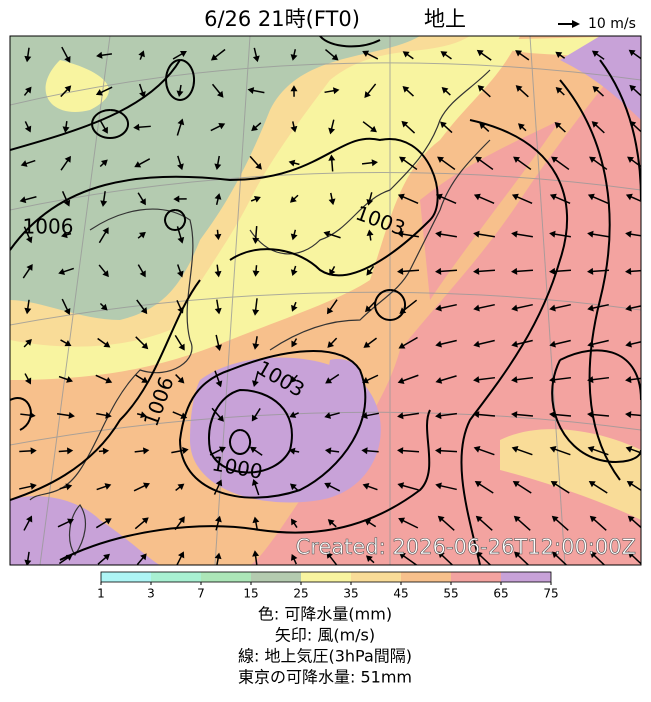 This screenshot has height=702, width=651. What do you see at coordinates (550, 594) in the screenshot?
I see `colorbar-tick-label: 75` at bounding box center [550, 594].